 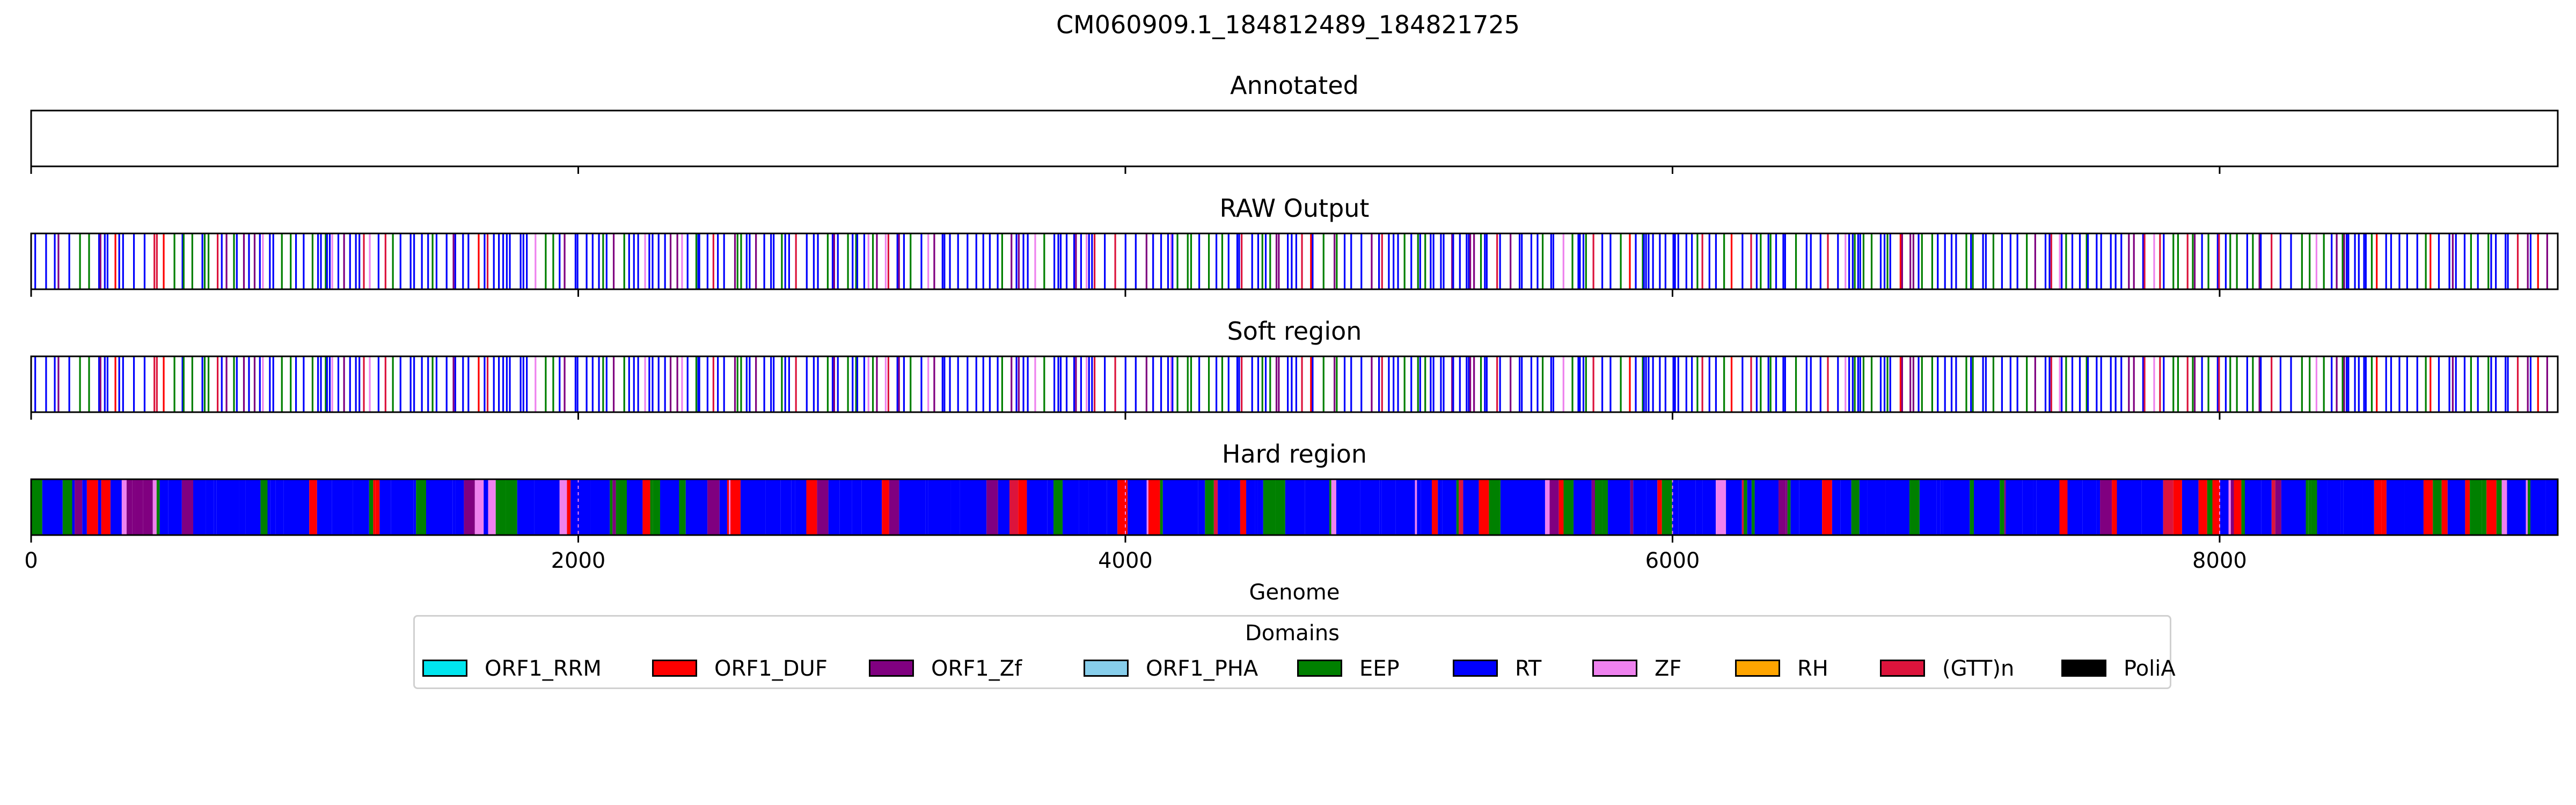 What do you see at coordinates (1294, 261) in the screenshot?
I see `track-frame` at bounding box center [1294, 261].